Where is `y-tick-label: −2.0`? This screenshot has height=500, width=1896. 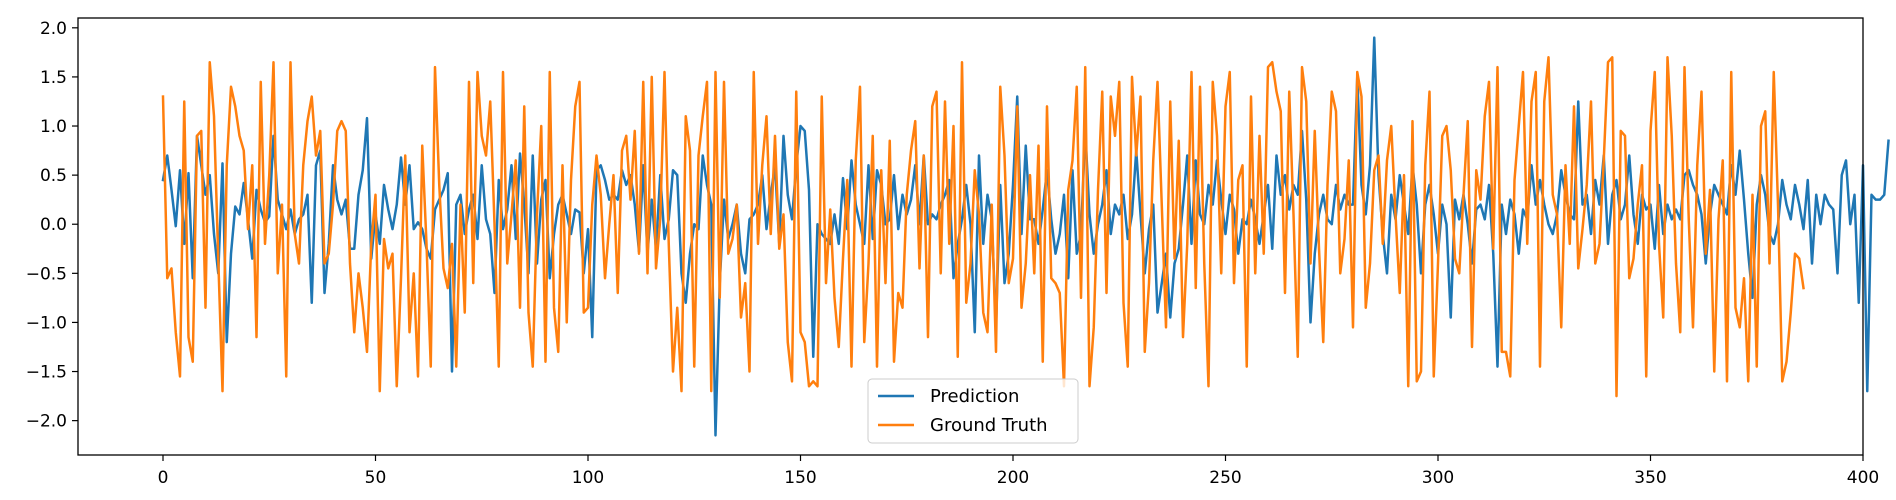
y-tick-label: −2.0 is located at coordinates (46, 422).